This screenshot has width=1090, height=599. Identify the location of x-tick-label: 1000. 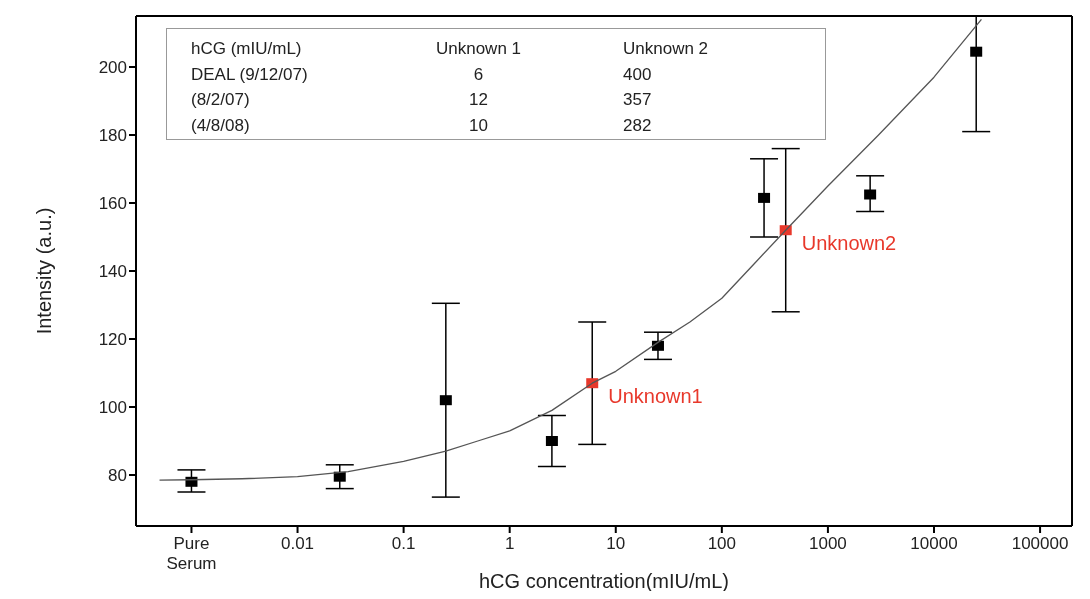
(828, 543).